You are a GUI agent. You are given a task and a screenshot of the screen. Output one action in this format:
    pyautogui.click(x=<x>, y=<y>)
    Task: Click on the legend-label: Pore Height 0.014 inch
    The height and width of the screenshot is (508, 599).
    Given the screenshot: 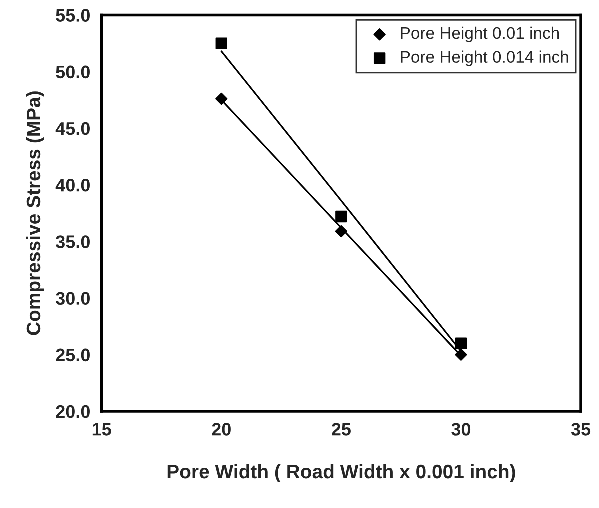 What is the action you would take?
    pyautogui.click(x=484, y=58)
    